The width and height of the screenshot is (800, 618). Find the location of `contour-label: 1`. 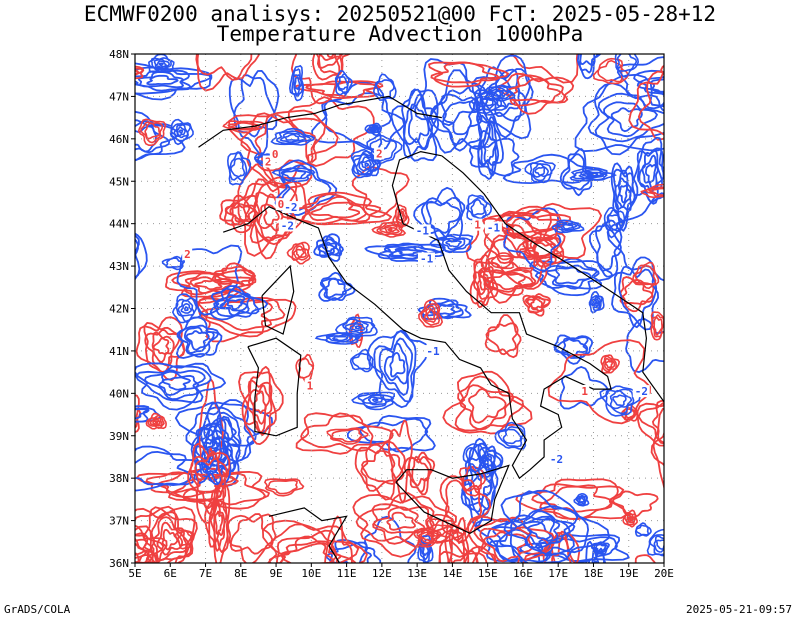

contour-label: 1 is located at coordinates (584, 391).